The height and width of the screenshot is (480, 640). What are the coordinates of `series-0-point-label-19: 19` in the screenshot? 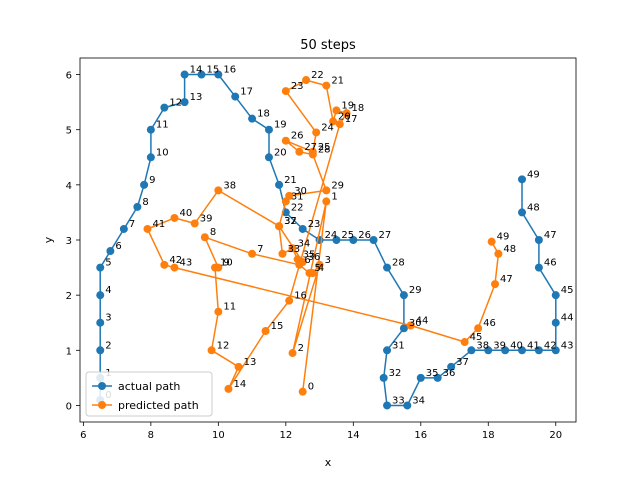 It's located at (280, 125).